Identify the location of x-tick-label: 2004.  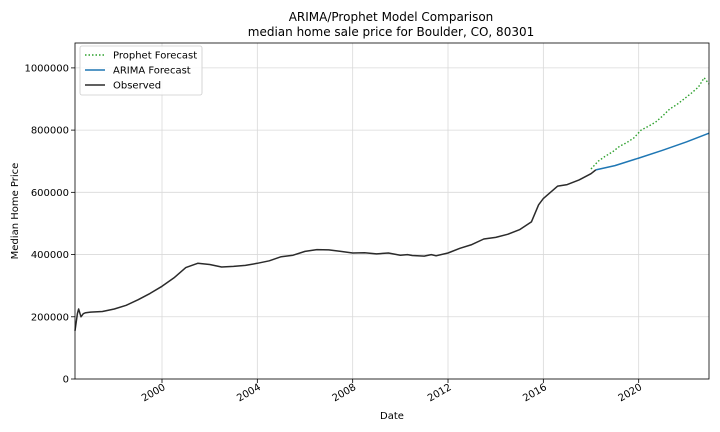
(249, 393).